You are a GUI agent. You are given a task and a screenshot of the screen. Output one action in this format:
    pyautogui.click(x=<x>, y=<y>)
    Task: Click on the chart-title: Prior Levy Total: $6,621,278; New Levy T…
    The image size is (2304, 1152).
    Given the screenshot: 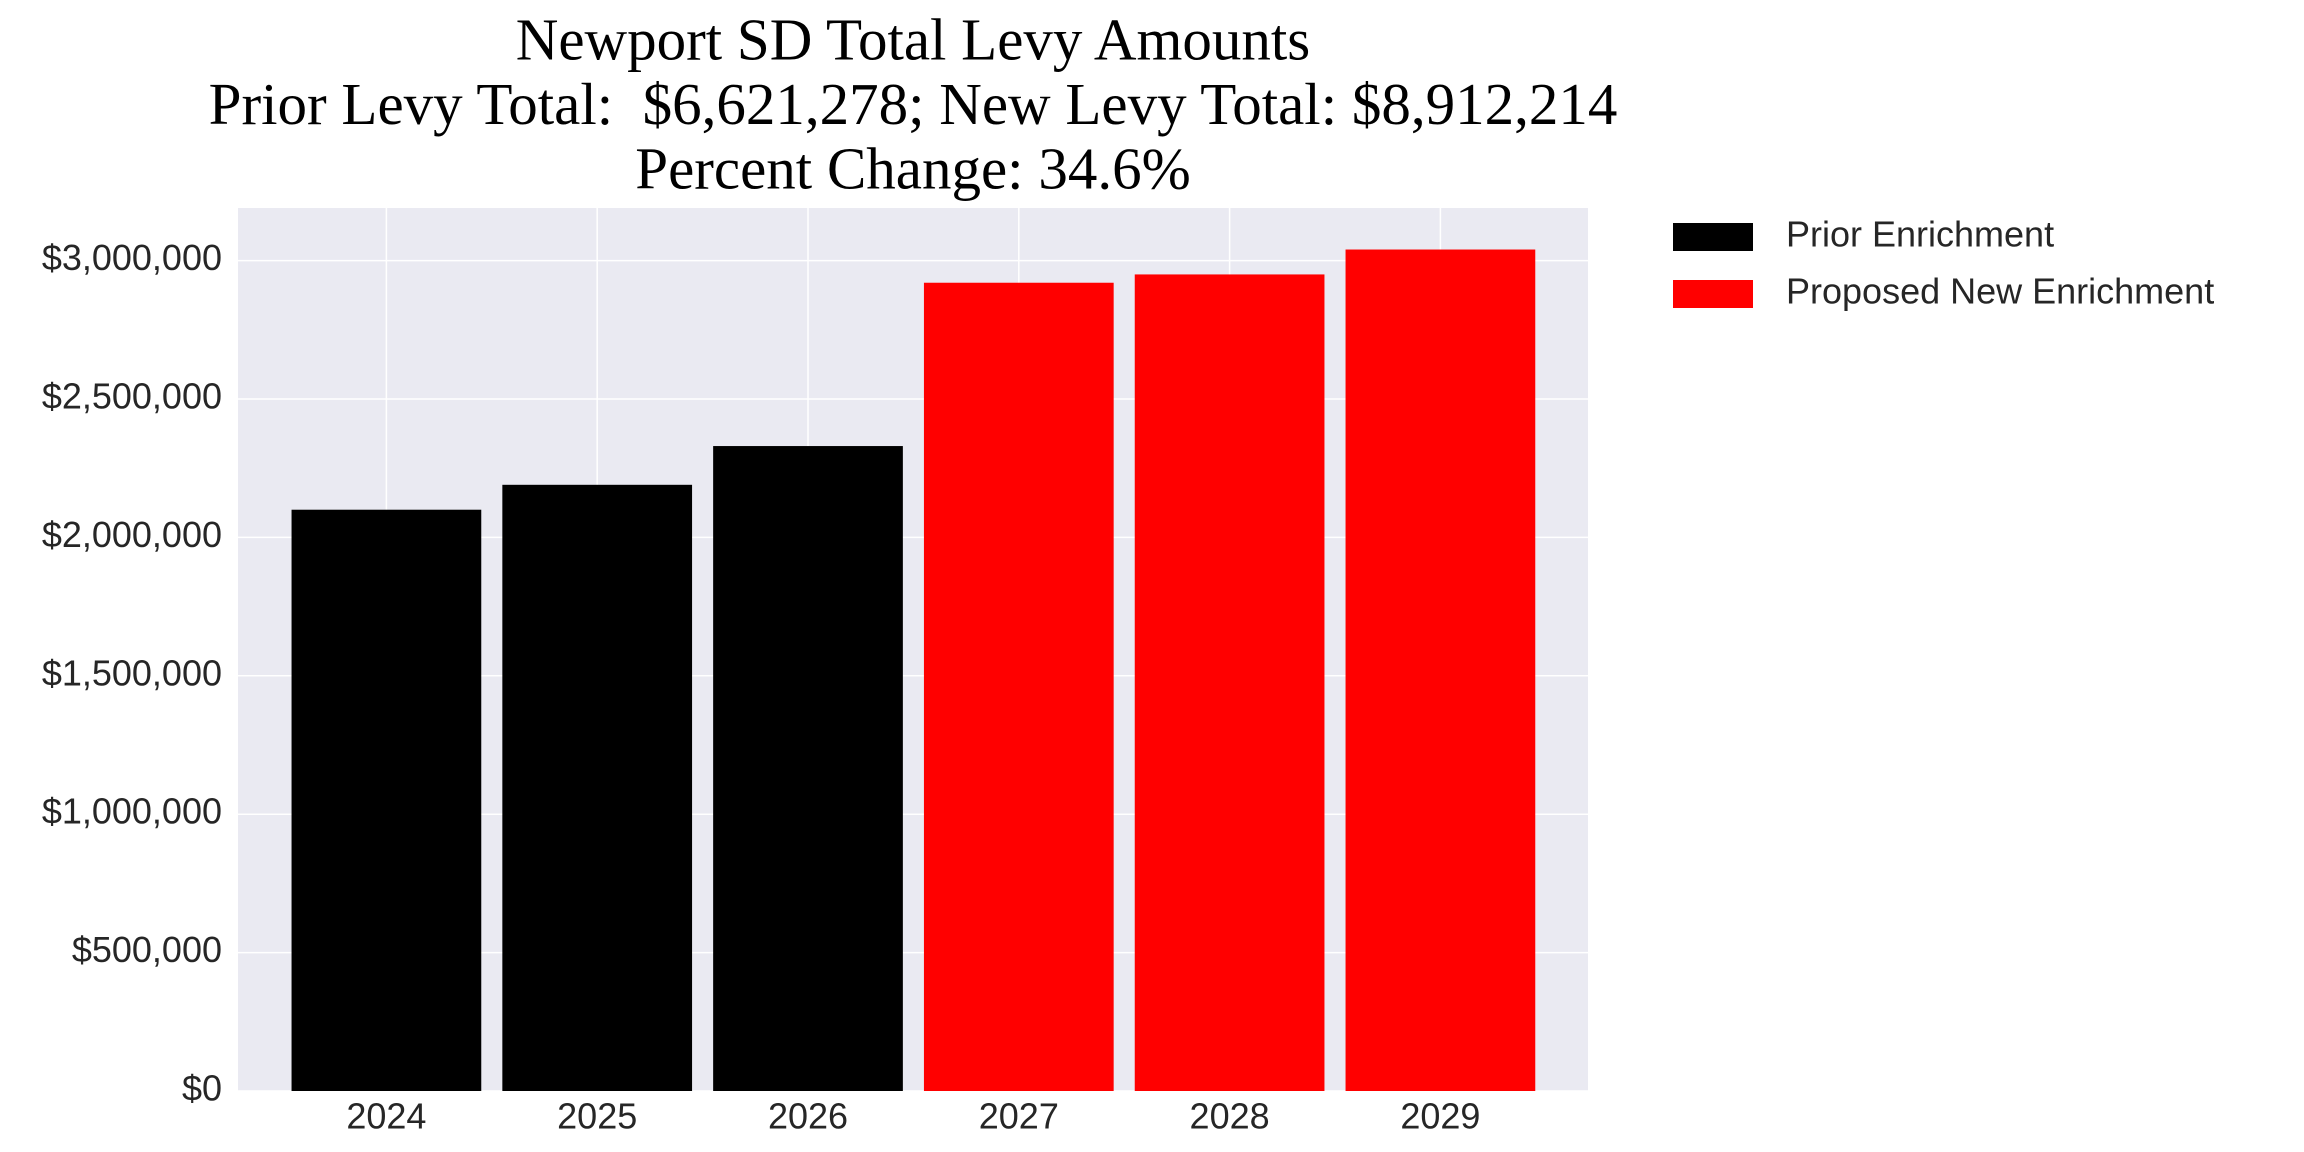 What is the action you would take?
    pyautogui.click(x=913, y=104)
    